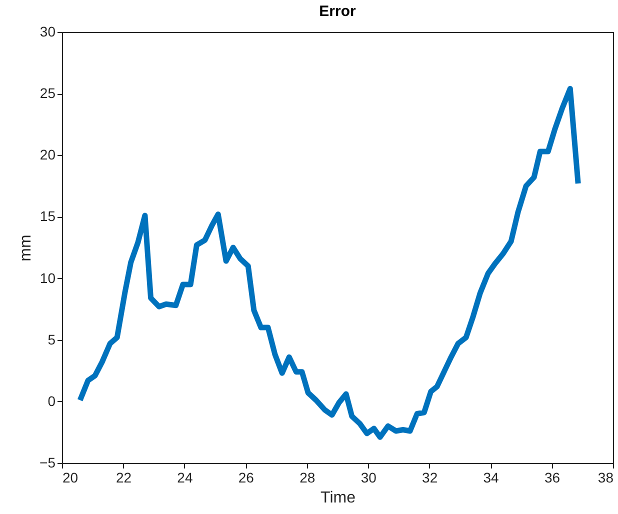 This screenshot has width=618, height=514. Describe the element at coordinates (26, 248) in the screenshot. I see `y-axis-title: mm` at that location.